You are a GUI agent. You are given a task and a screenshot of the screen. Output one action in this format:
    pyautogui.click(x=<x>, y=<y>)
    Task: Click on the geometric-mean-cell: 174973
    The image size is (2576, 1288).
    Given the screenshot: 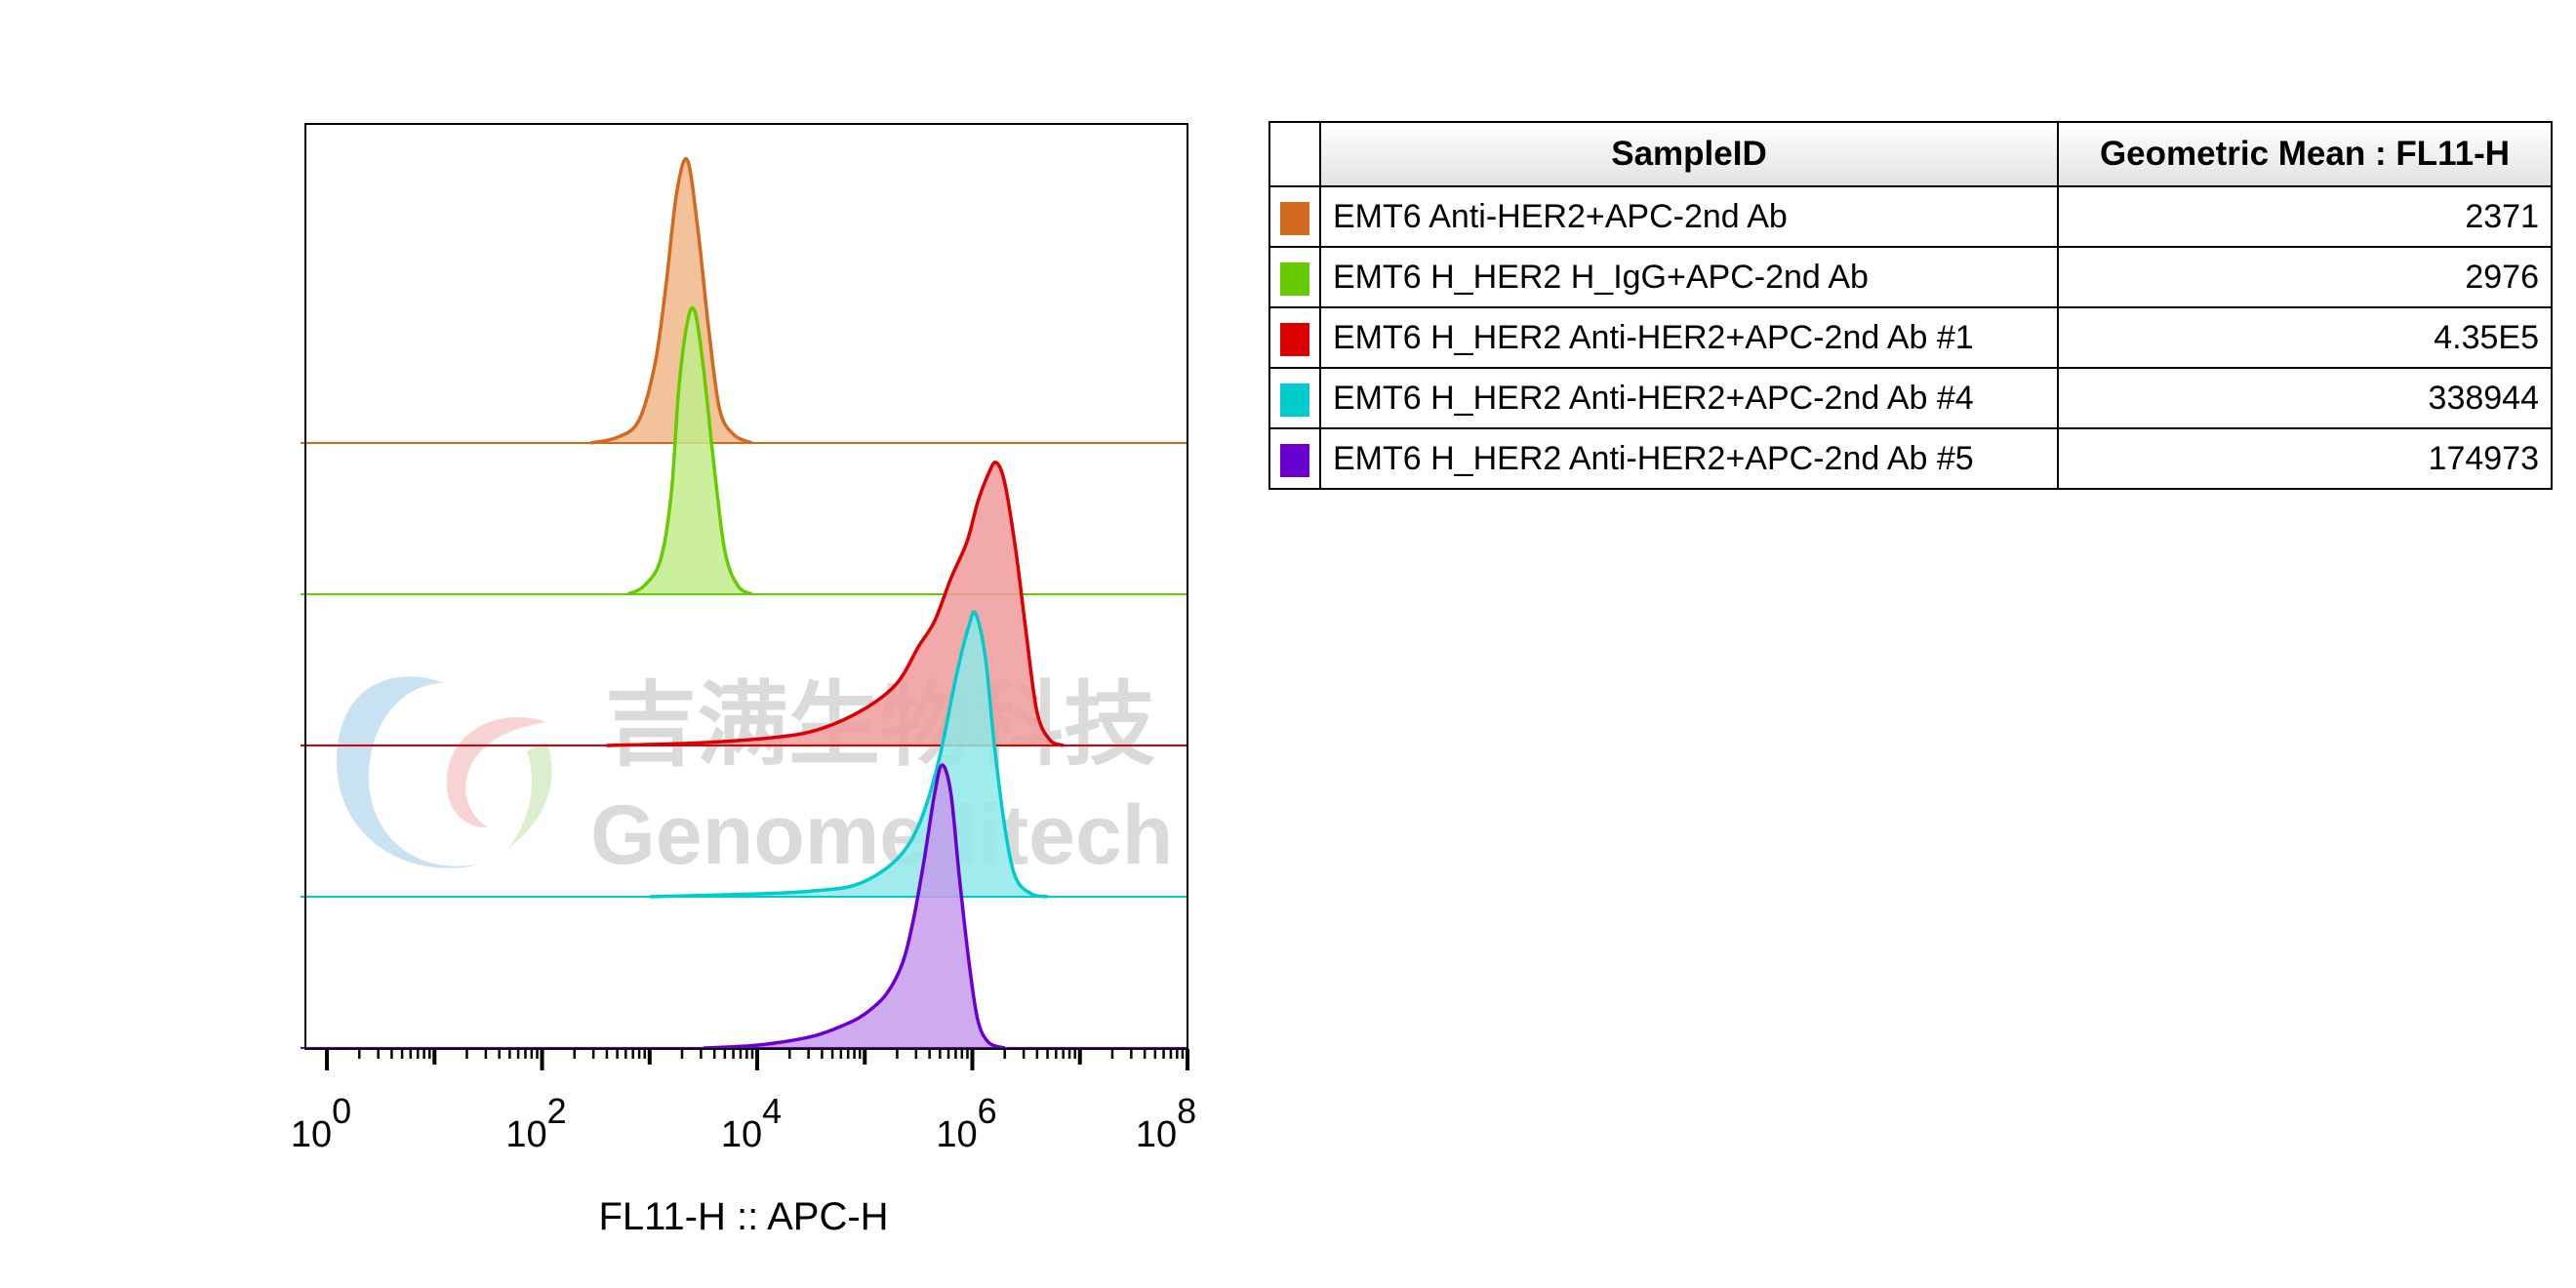 What is the action you would take?
    pyautogui.click(x=2305, y=458)
    